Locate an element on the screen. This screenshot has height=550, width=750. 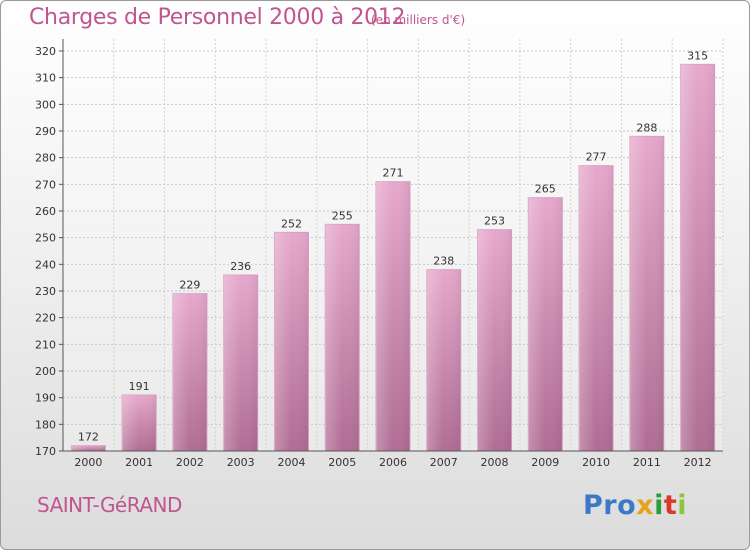
y-tick-label: 320 is located at coordinates (45, 51).